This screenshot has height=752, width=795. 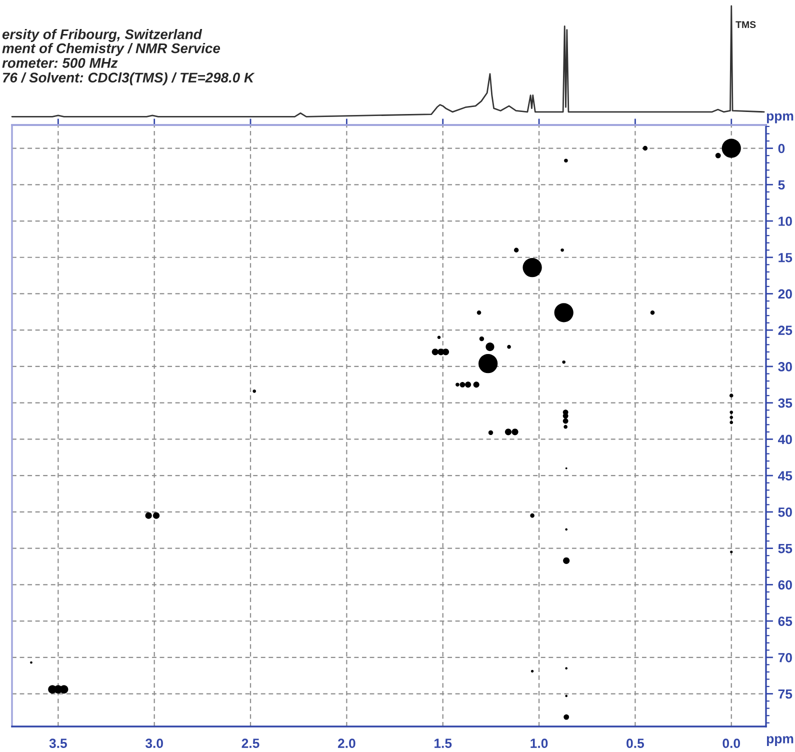 What do you see at coordinates (785, 657) in the screenshot?
I see `y-tick-label: 70` at bounding box center [785, 657].